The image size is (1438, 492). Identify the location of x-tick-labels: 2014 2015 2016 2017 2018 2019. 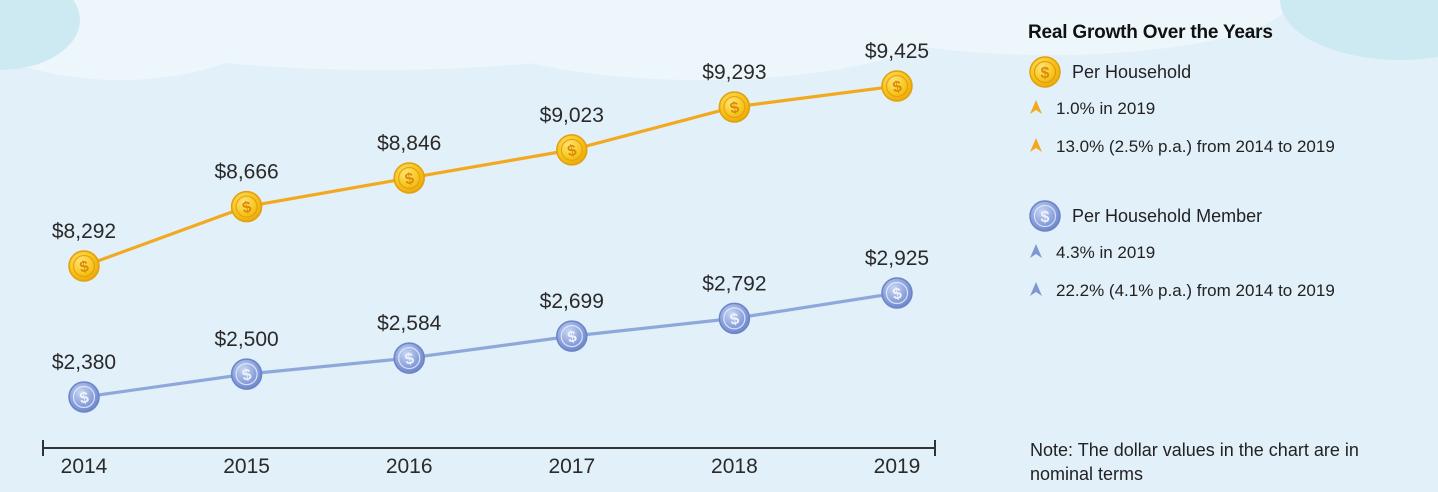
(491, 466).